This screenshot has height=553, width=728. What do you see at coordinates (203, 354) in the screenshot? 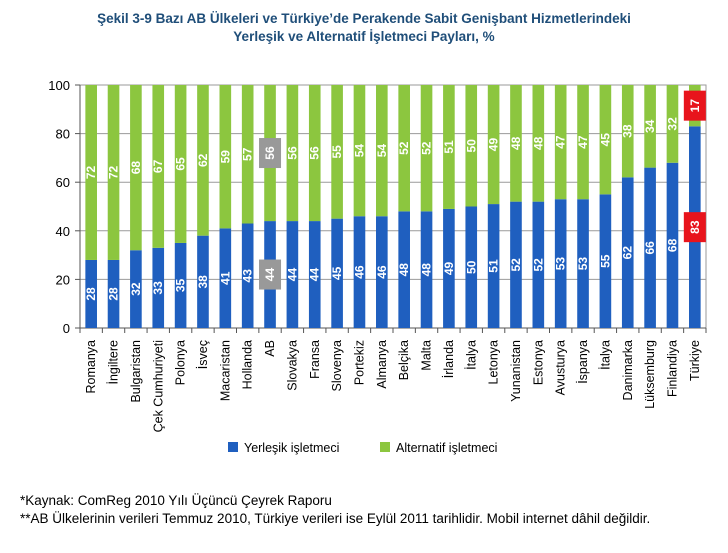
I see `x-category-label: İsveç` at bounding box center [203, 354].